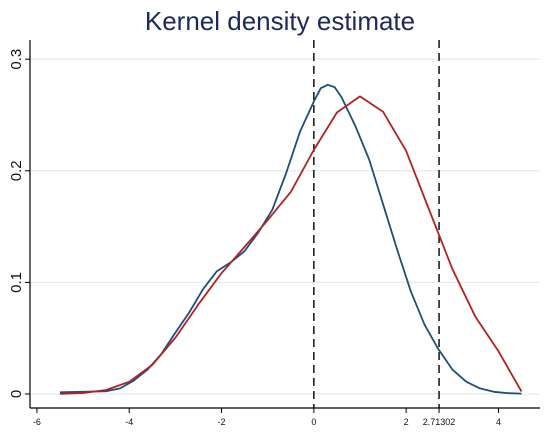 The width and height of the screenshot is (550, 446). What do you see at coordinates (129, 422) in the screenshot?
I see `x-tick-label-1: -4` at bounding box center [129, 422].